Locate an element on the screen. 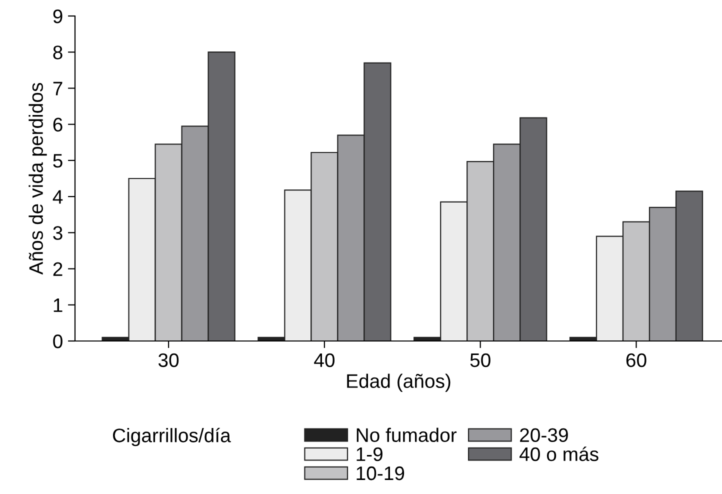 This screenshot has width=722, height=494. legend-label: 1-9 is located at coordinates (369, 454).